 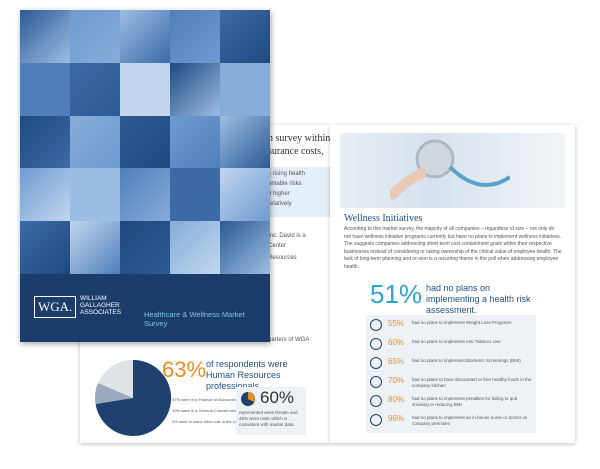 What do you see at coordinates (194, 319) in the screenshot?
I see `cover-title: Healthcare & Wellness Market Survey` at bounding box center [194, 319].